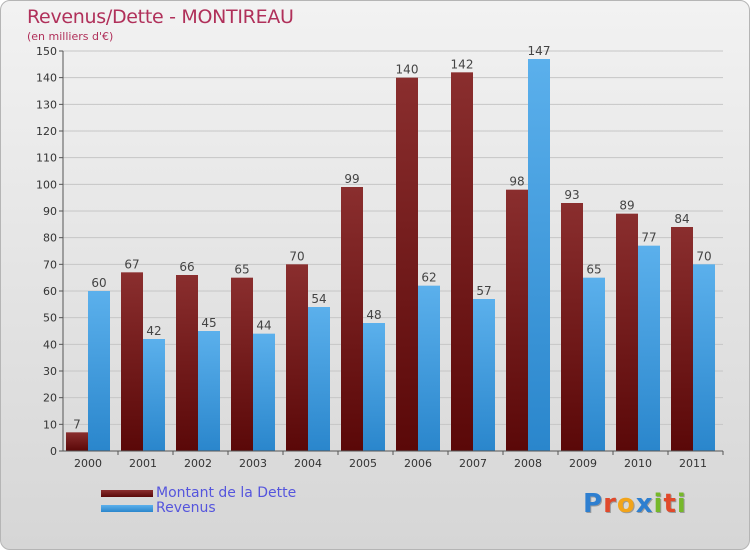 This screenshot has width=750, height=550. I want to click on logo-letter: P, so click(593, 504).